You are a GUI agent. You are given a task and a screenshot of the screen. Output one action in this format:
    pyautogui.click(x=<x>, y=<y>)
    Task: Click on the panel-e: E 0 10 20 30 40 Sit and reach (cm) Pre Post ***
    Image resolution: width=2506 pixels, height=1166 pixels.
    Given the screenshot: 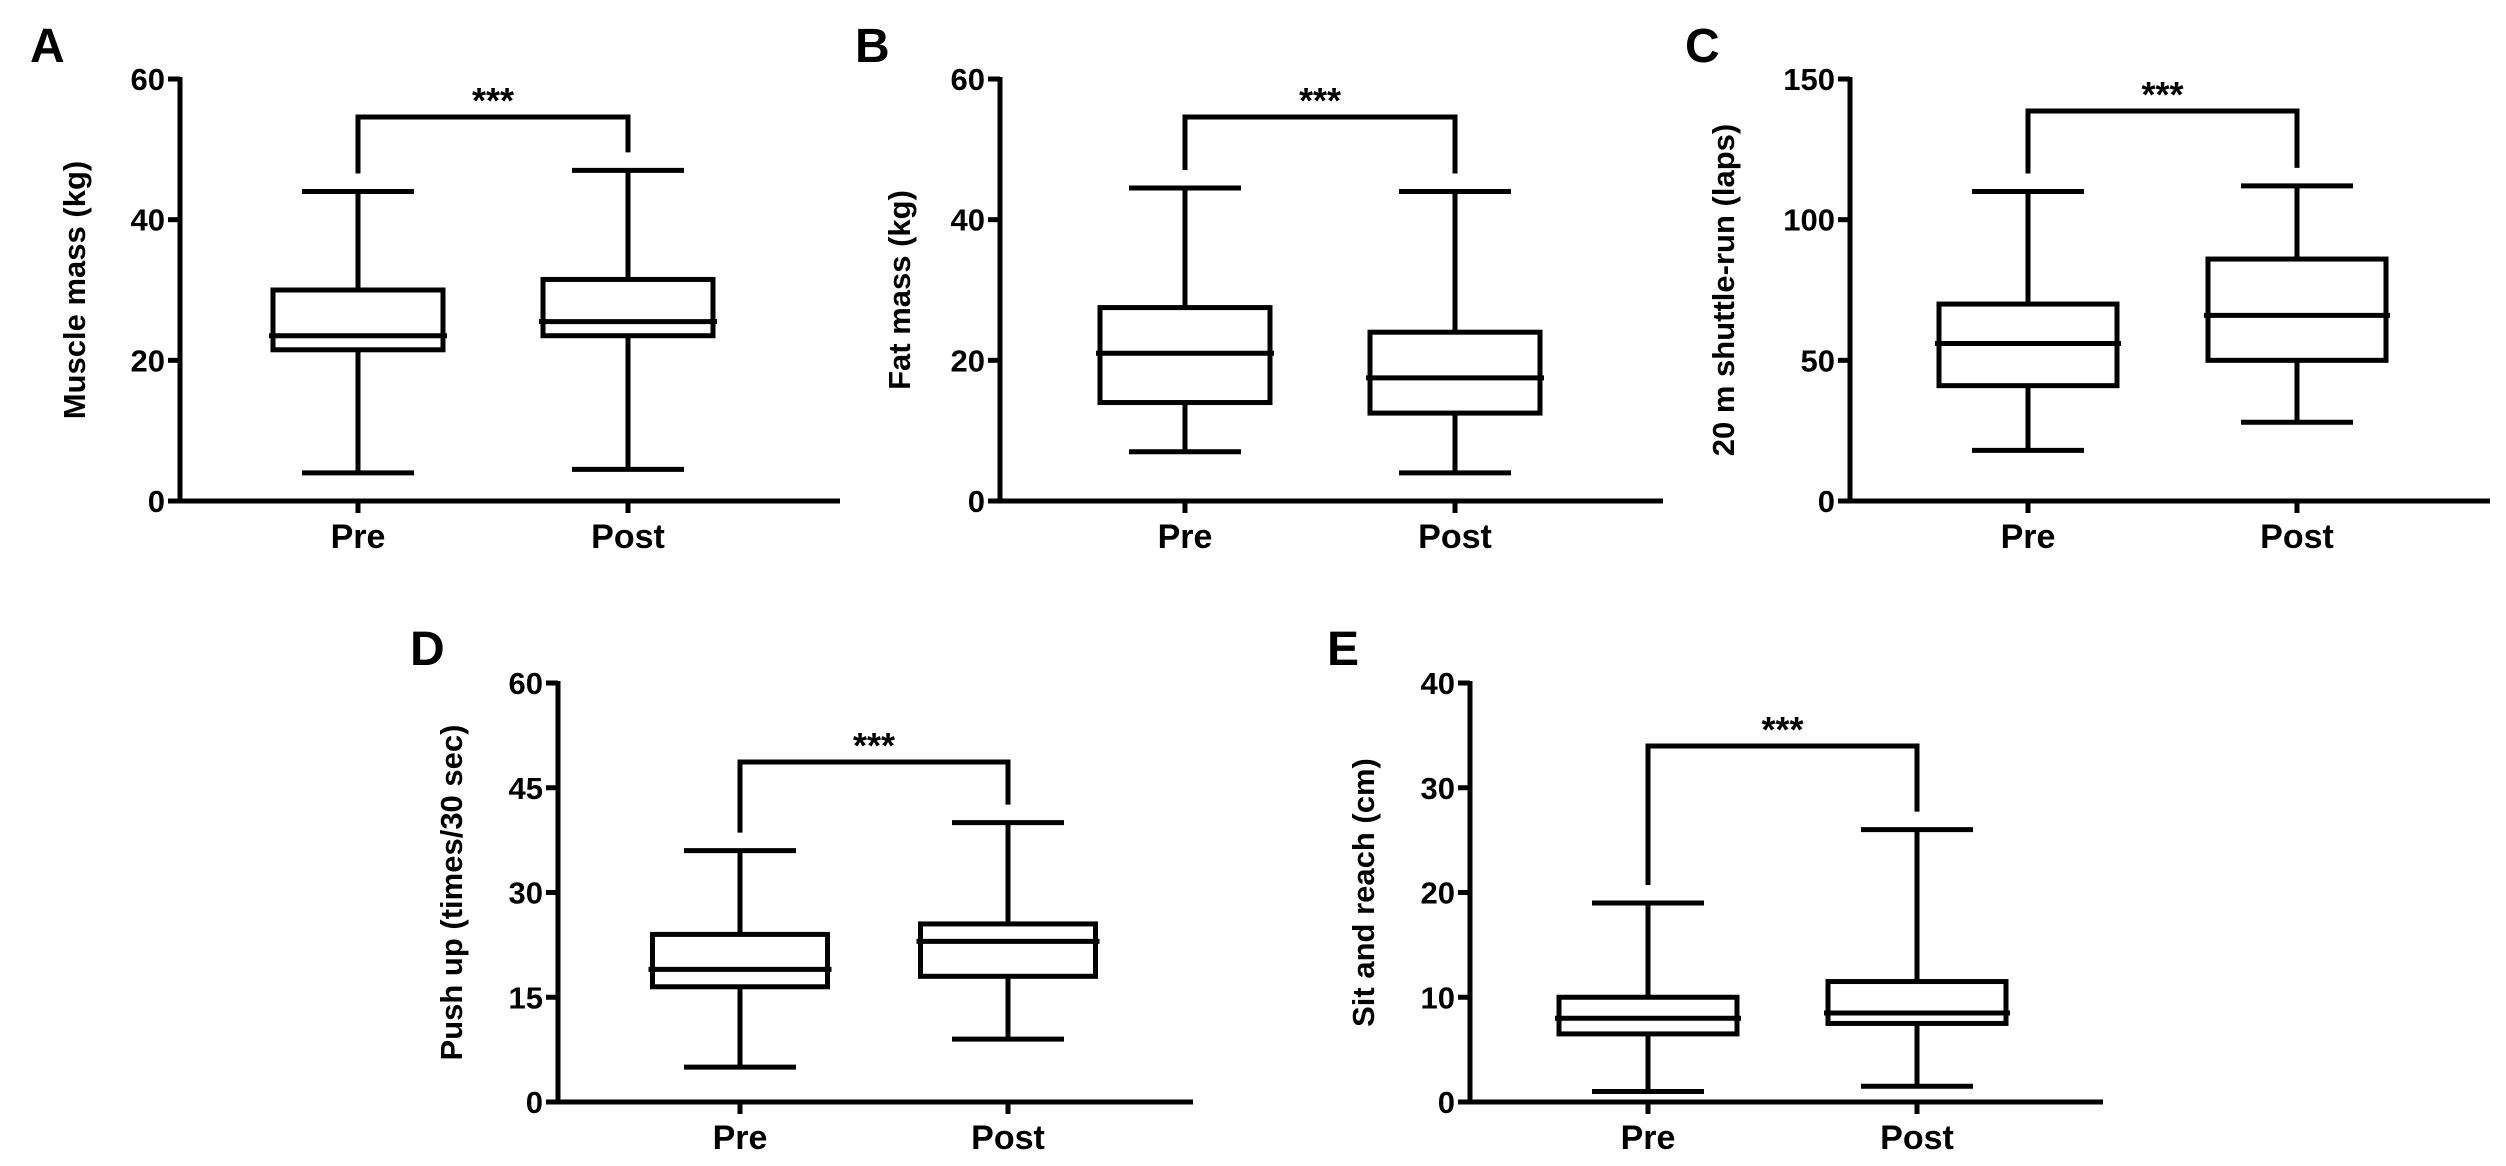 What is the action you would take?
    pyautogui.click(x=1715, y=890)
    